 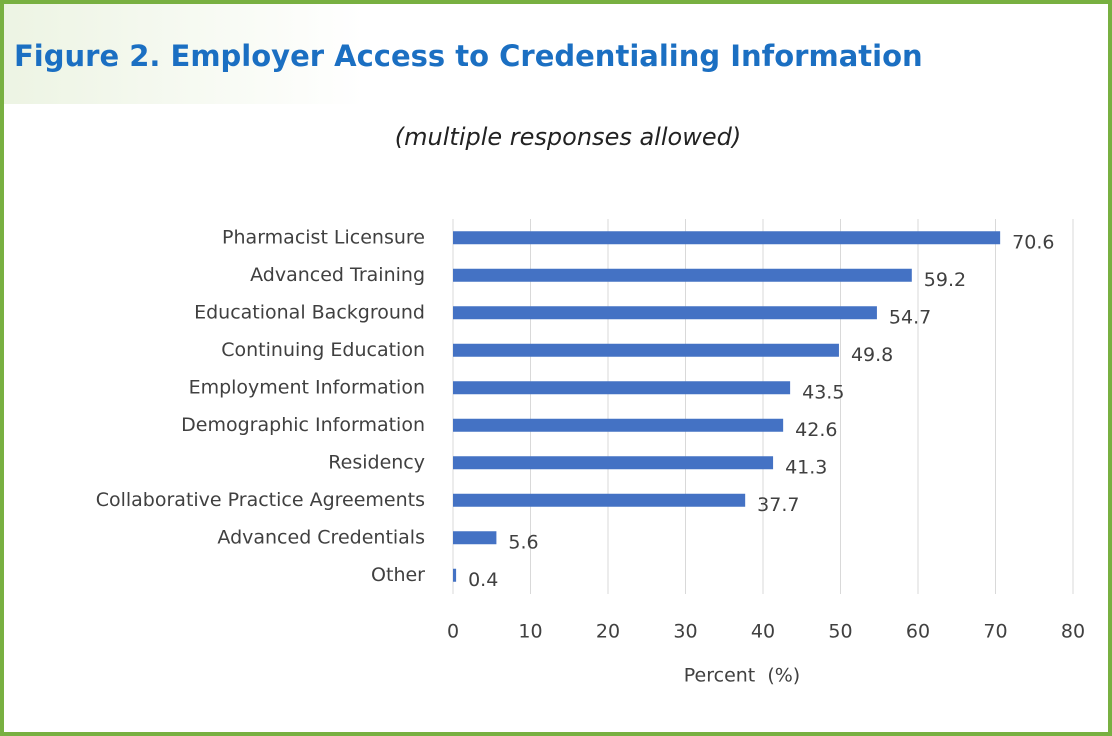 I want to click on x-tick-label: 40, so click(x=763, y=632).